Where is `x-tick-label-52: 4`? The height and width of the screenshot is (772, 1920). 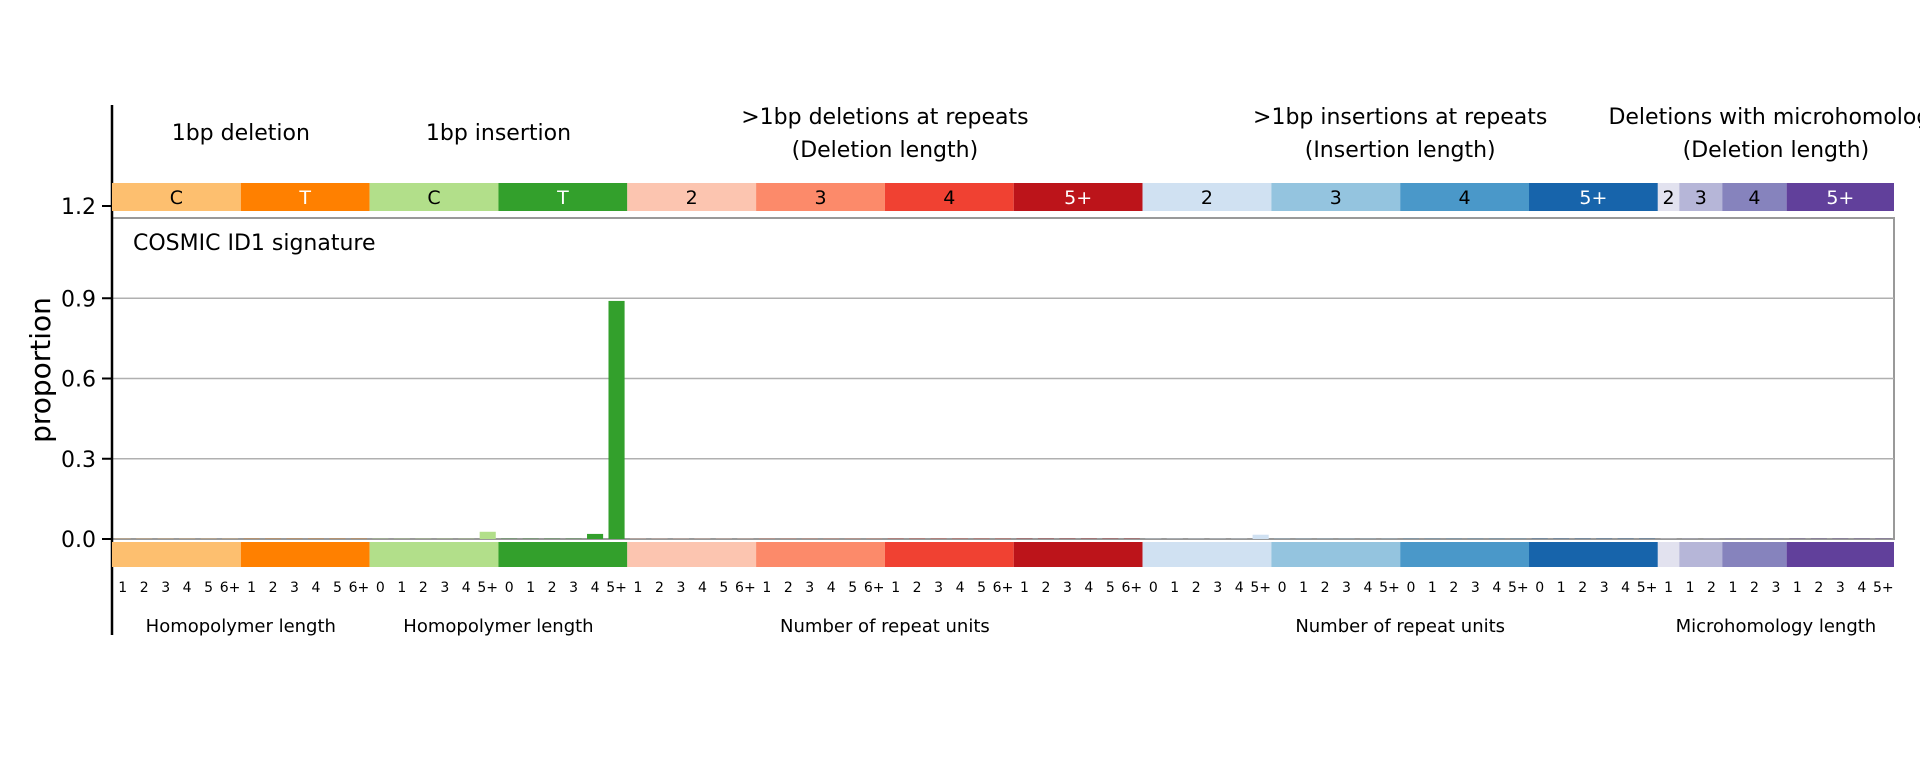 x-tick-label-52: 4 is located at coordinates (1239, 588).